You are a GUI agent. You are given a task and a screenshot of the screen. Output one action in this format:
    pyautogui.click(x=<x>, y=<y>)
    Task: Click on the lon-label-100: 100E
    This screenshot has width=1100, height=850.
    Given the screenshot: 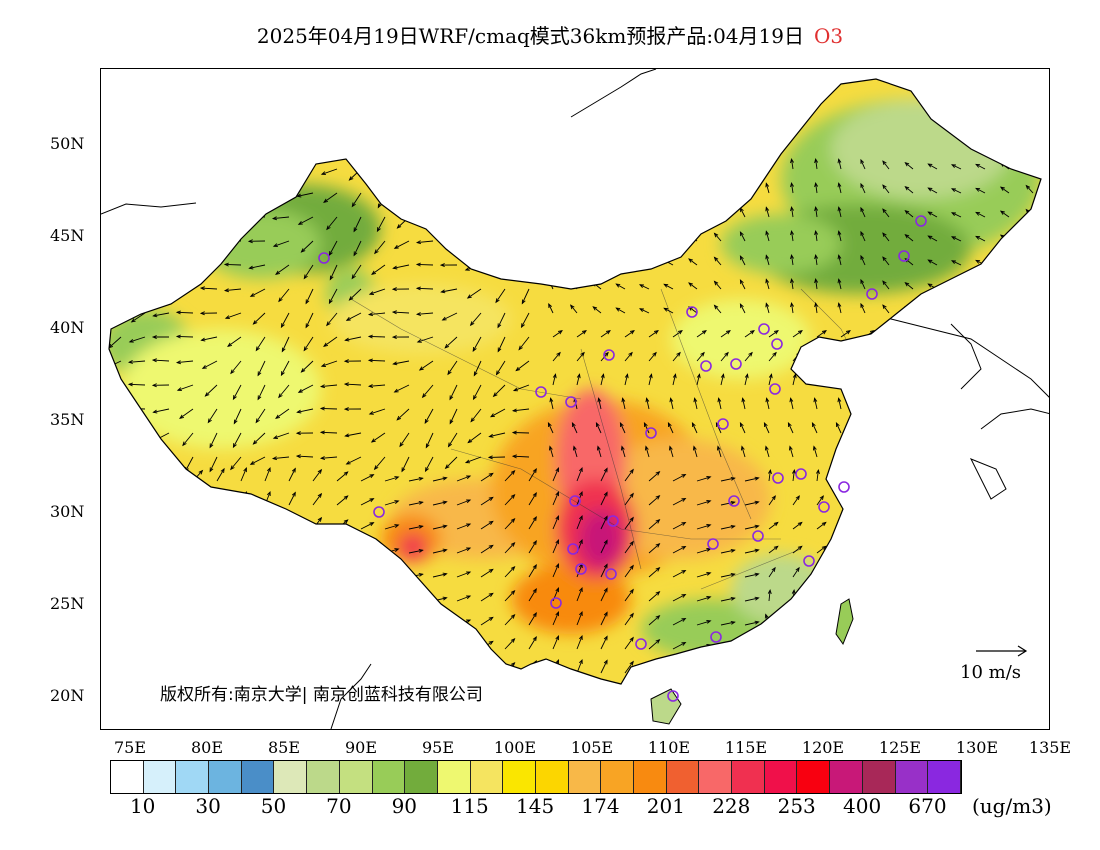 What is the action you would take?
    pyautogui.click(x=515, y=747)
    